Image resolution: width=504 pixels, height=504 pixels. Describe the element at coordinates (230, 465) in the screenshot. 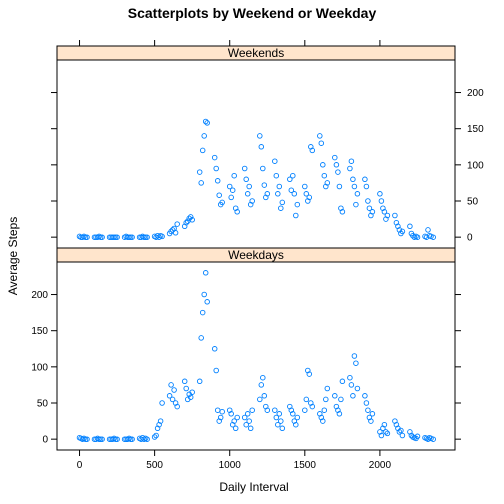

I see `x-tick-label: 1000` at that location.